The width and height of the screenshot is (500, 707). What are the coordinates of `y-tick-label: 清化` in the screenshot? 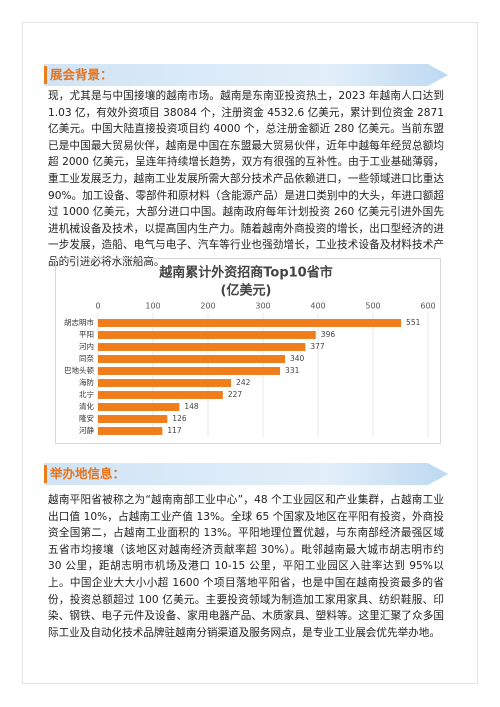 It's located at (86, 406).